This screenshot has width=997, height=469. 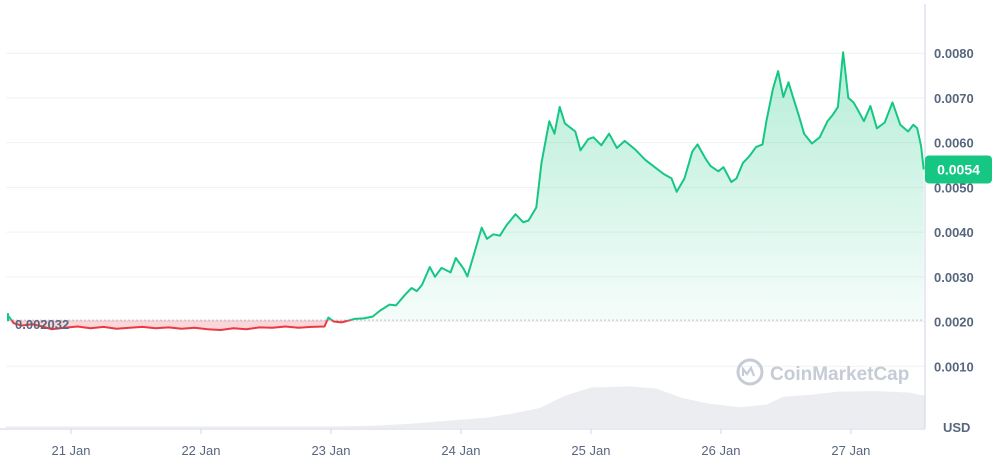 I want to click on x-tick-label: 26 Jan, so click(x=720, y=450).